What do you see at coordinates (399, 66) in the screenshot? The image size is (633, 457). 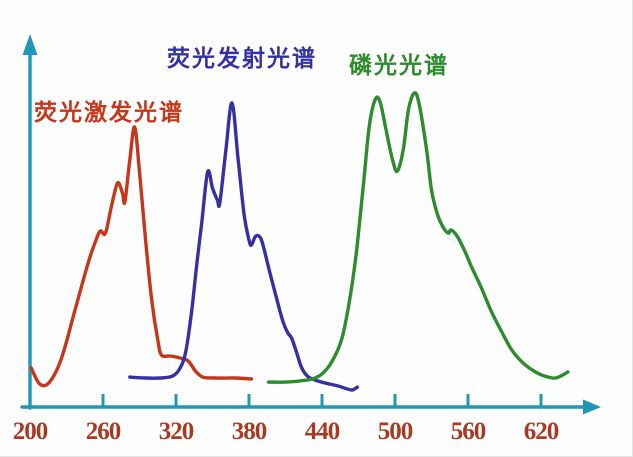 I see `phosphorescence-label: 磷光光谱` at bounding box center [399, 66].